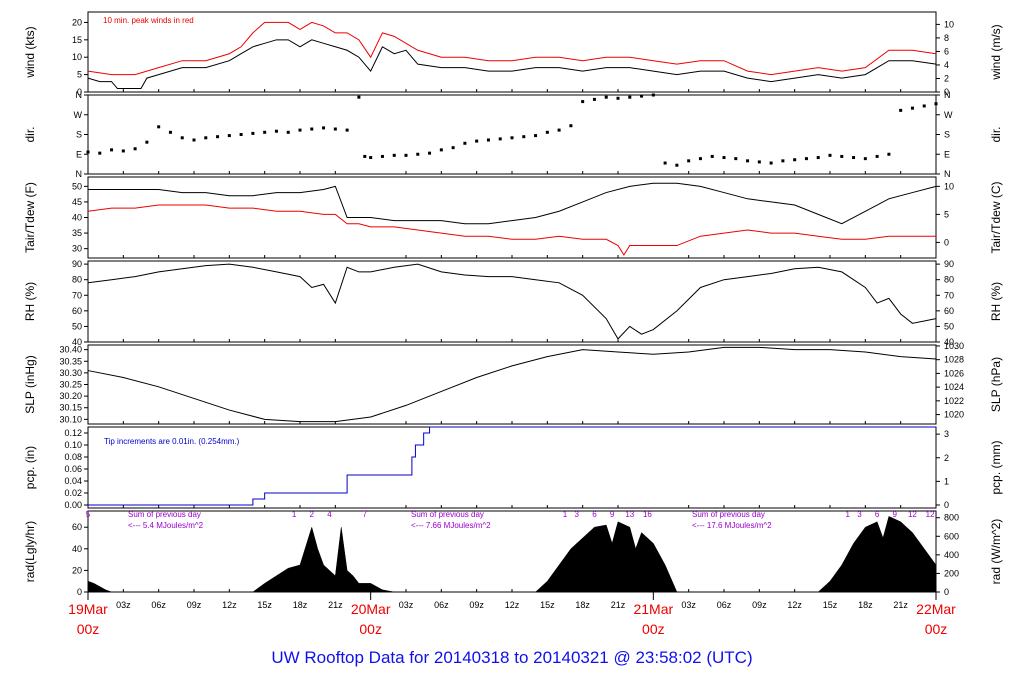 The width and height of the screenshot is (1024, 700). Describe the element at coordinates (70, 396) in the screenshot. I see `y-tick-label-left-slp: 30.20` at that location.